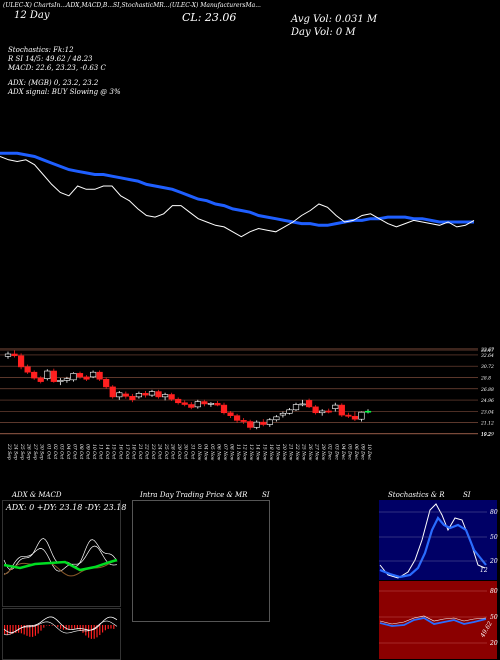  I want to click on rsi-white-line, so click(433, 620).